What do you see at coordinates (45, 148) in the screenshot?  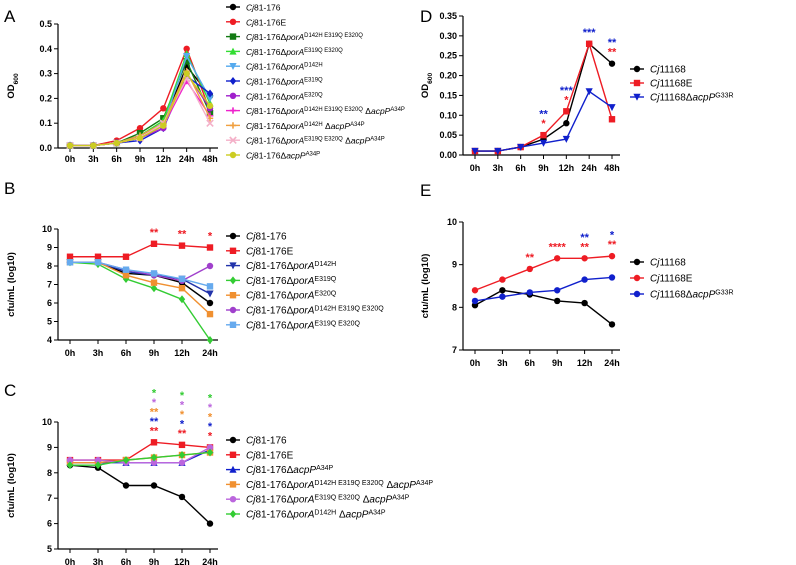 I see `y-tick-label: 0.0` at bounding box center [45, 148].